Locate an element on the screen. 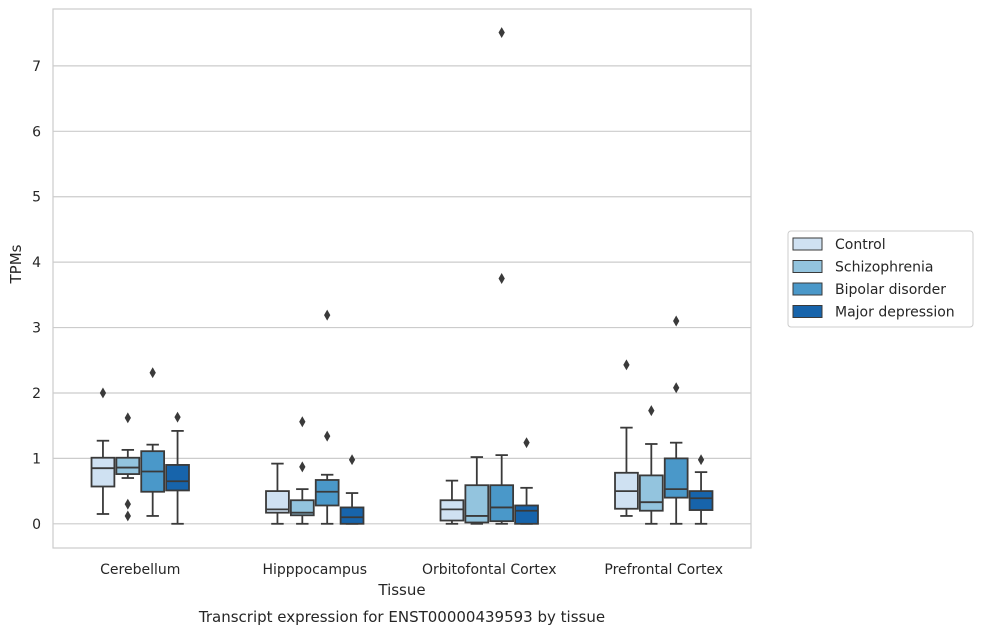 The width and height of the screenshot is (983, 634). legend-label: Bipolar disorder is located at coordinates (890, 290).